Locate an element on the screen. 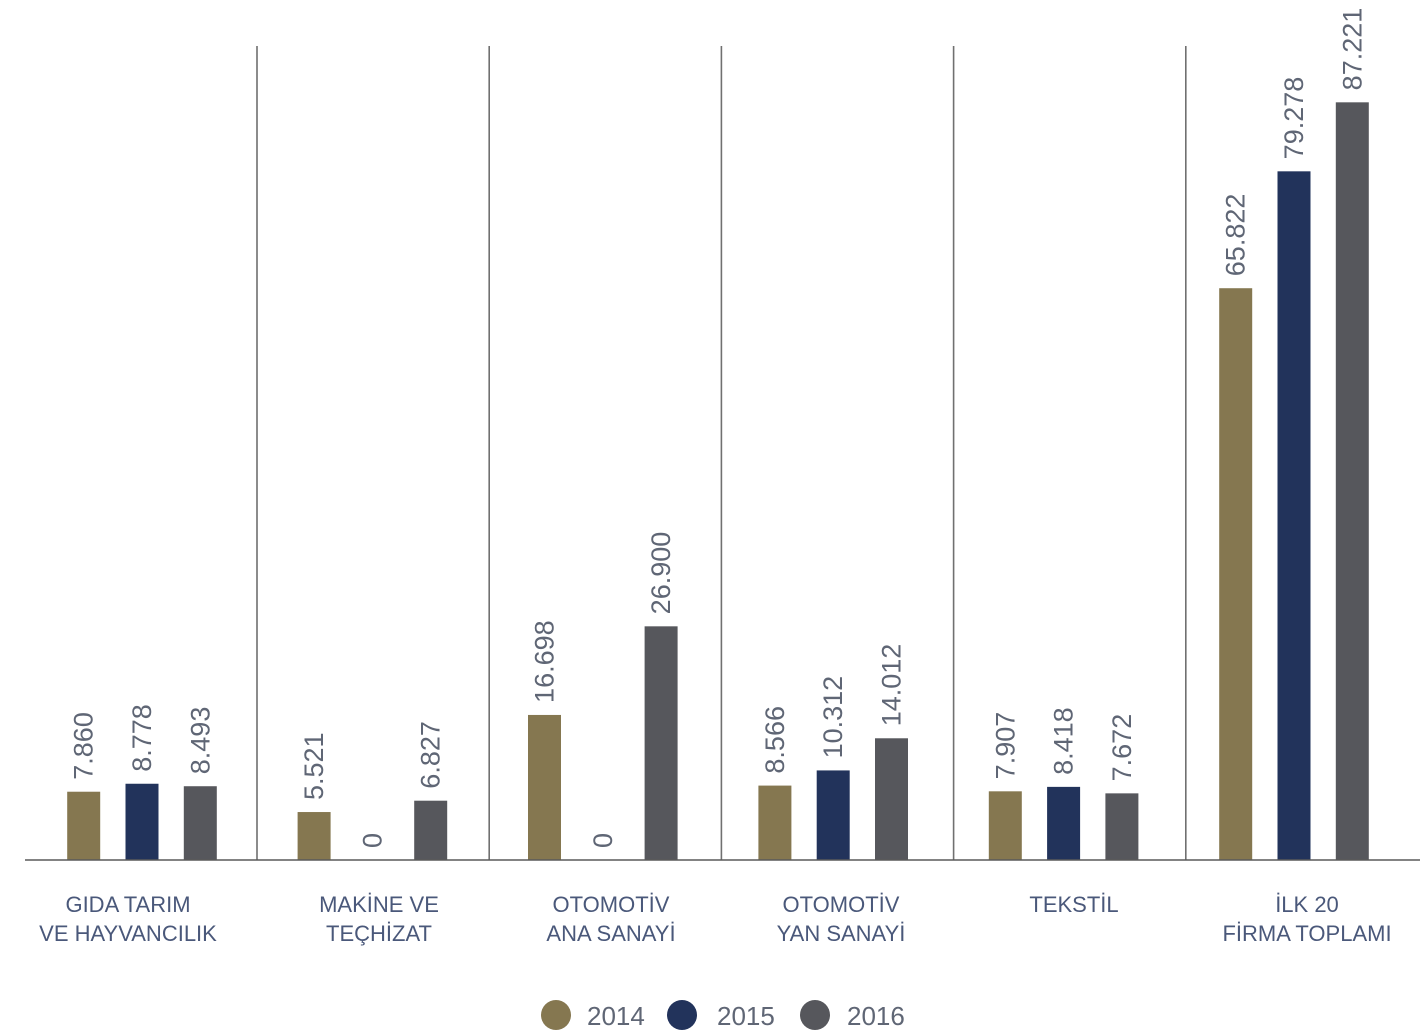 This screenshot has width=1427, height=1034. data-label: 65.822 is located at coordinates (1236, 235).